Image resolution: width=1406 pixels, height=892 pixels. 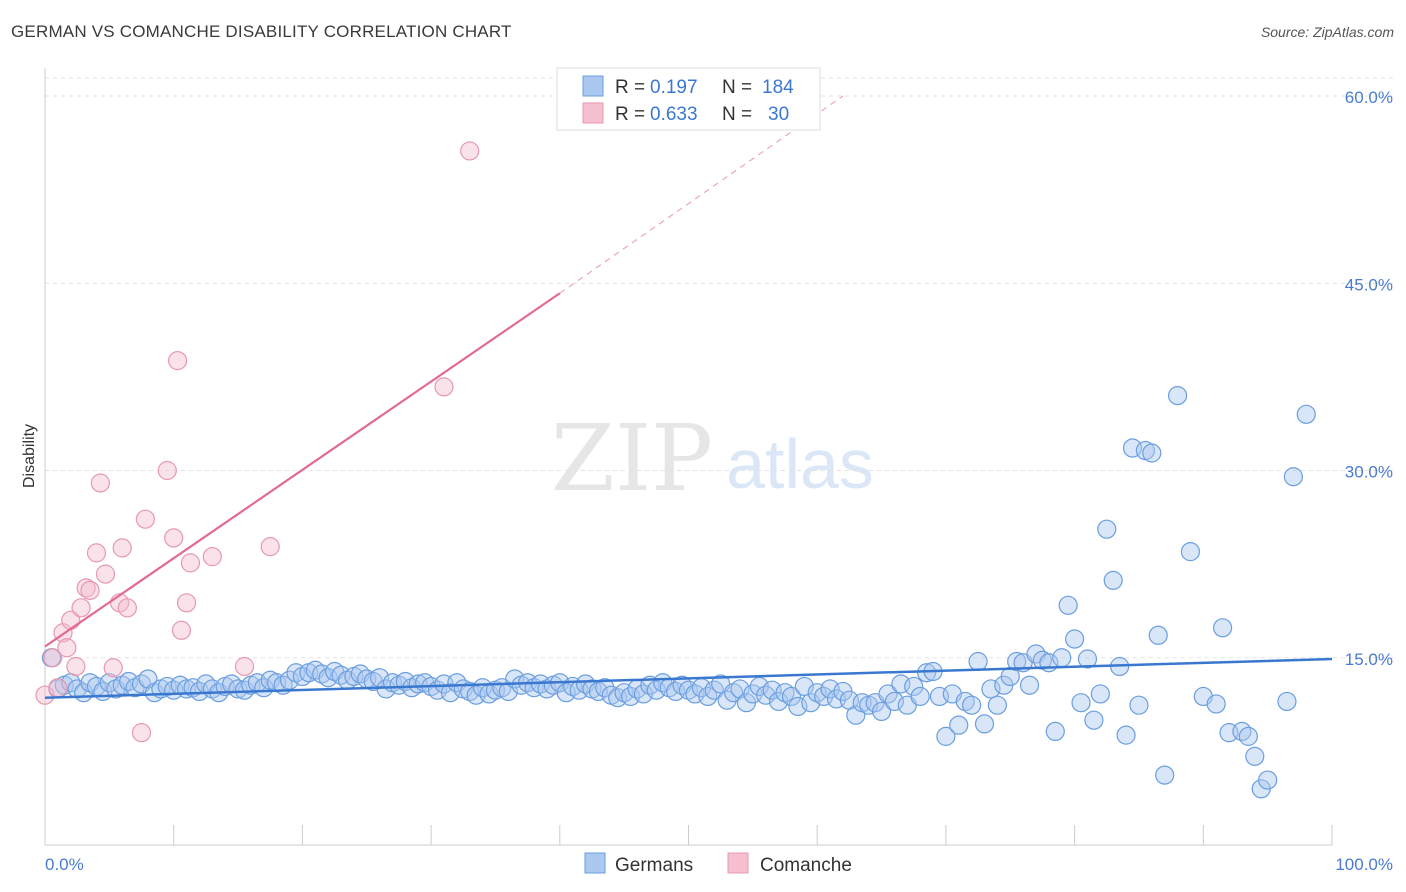 I want to click on watermark: ZIP atlas, so click(x=712, y=458).